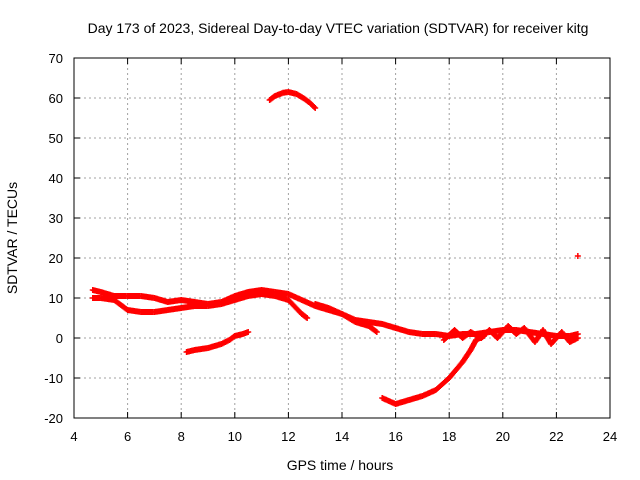 The height and width of the screenshot is (480, 640). What do you see at coordinates (556, 436) in the screenshot?
I see `x-tick-label: 22` at bounding box center [556, 436].